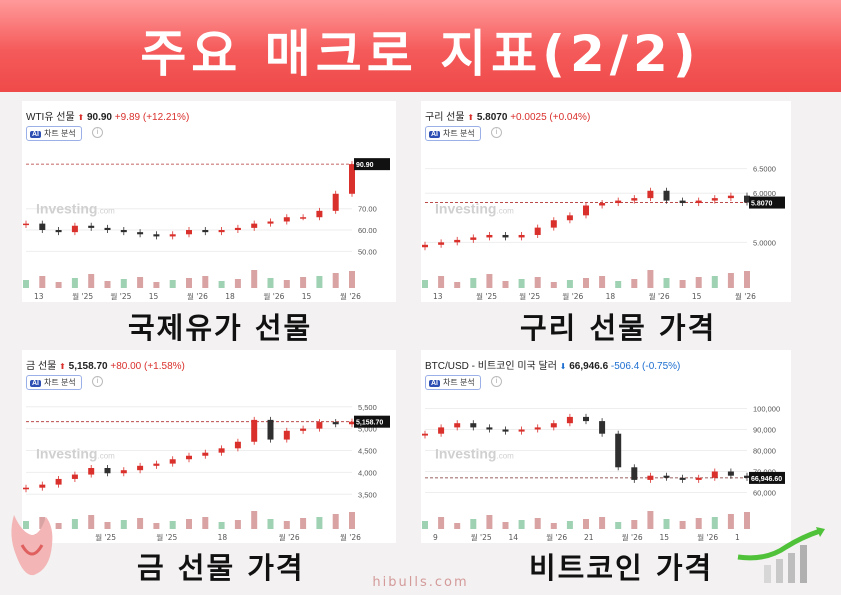 Image resolution: width=841 pixels, height=595 pixels. Describe the element at coordinates (766, 409) in the screenshot. I see `y-tick-label: 100,000` at that location.